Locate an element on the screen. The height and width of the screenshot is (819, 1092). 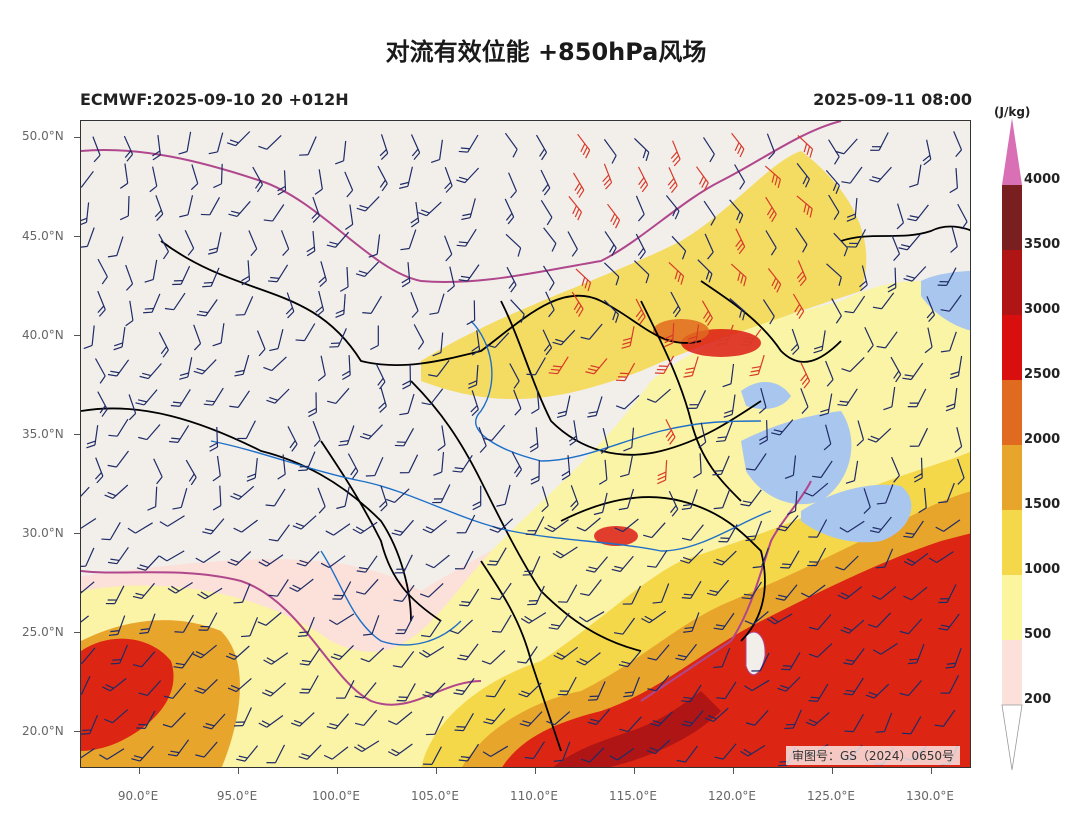
model-run-label: ECMWF:2025-09-10 20 +012H is located at coordinates (214, 99).